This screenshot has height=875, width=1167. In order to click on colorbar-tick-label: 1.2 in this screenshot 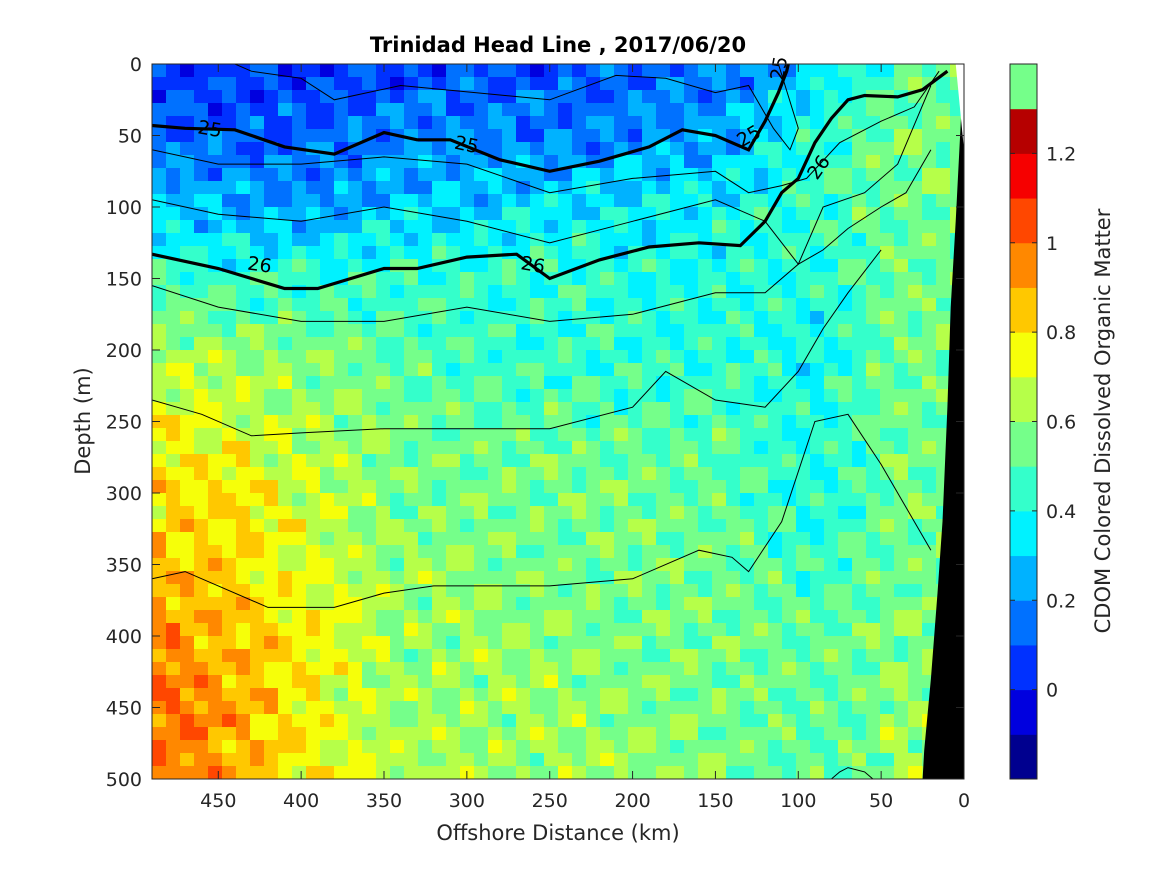, I will do `click(1061, 154)`.